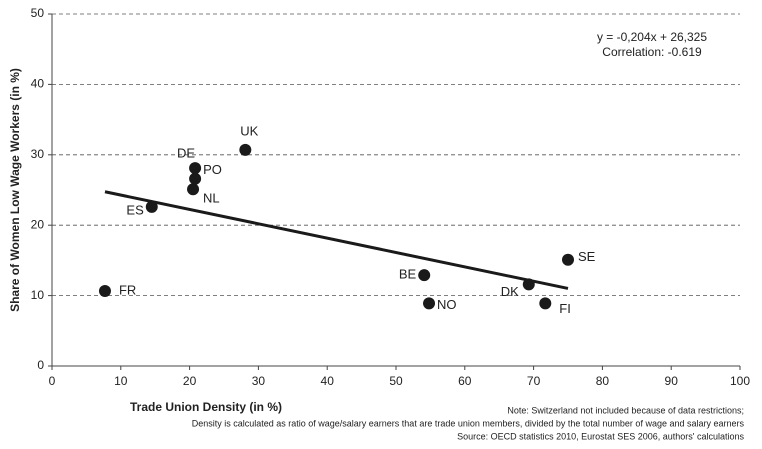  What do you see at coordinates (740, 381) in the screenshot?
I see `x-tick-label: 100` at bounding box center [740, 381].